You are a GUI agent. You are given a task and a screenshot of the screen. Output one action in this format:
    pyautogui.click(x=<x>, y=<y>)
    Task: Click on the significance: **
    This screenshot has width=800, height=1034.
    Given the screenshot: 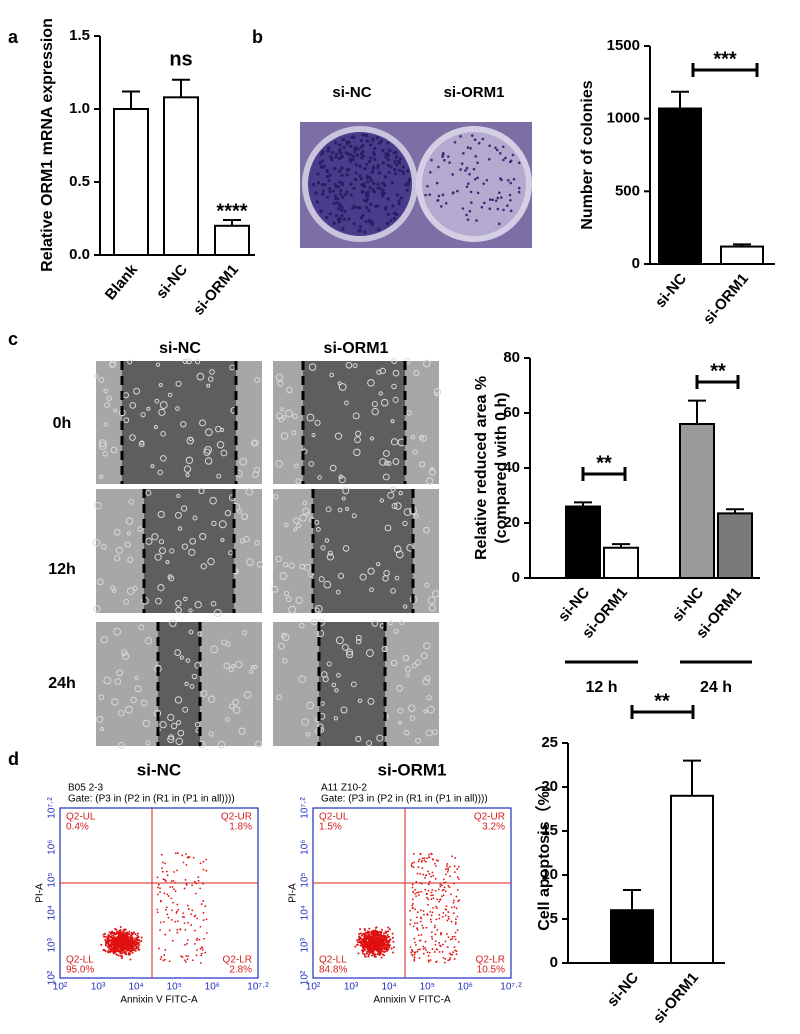 What is the action you would take?
    pyautogui.click(x=718, y=371)
    